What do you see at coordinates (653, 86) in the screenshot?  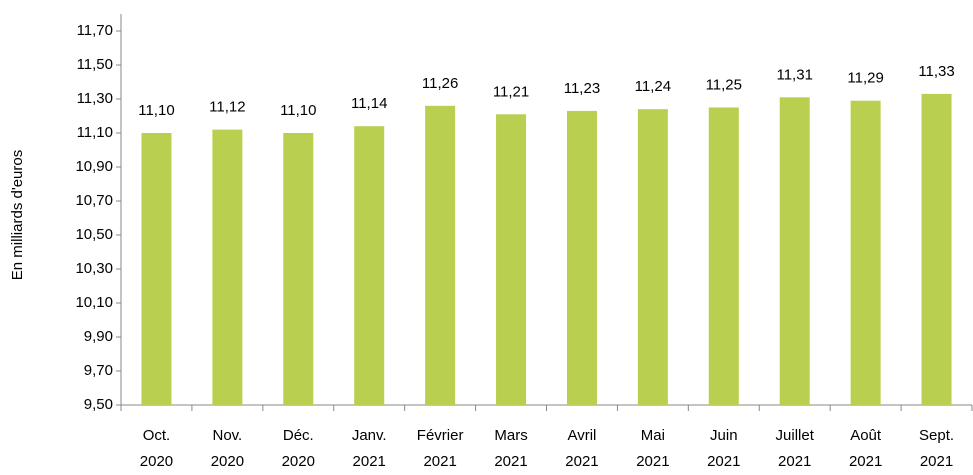 I see `data-label: 11,24` at bounding box center [653, 86].